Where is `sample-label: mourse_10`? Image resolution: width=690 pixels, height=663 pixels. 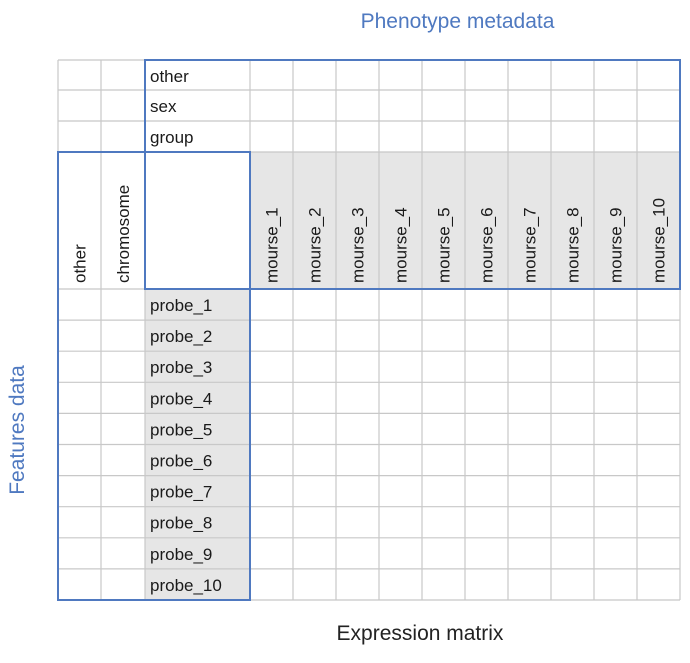 sample-label: mourse_10 is located at coordinates (659, 240).